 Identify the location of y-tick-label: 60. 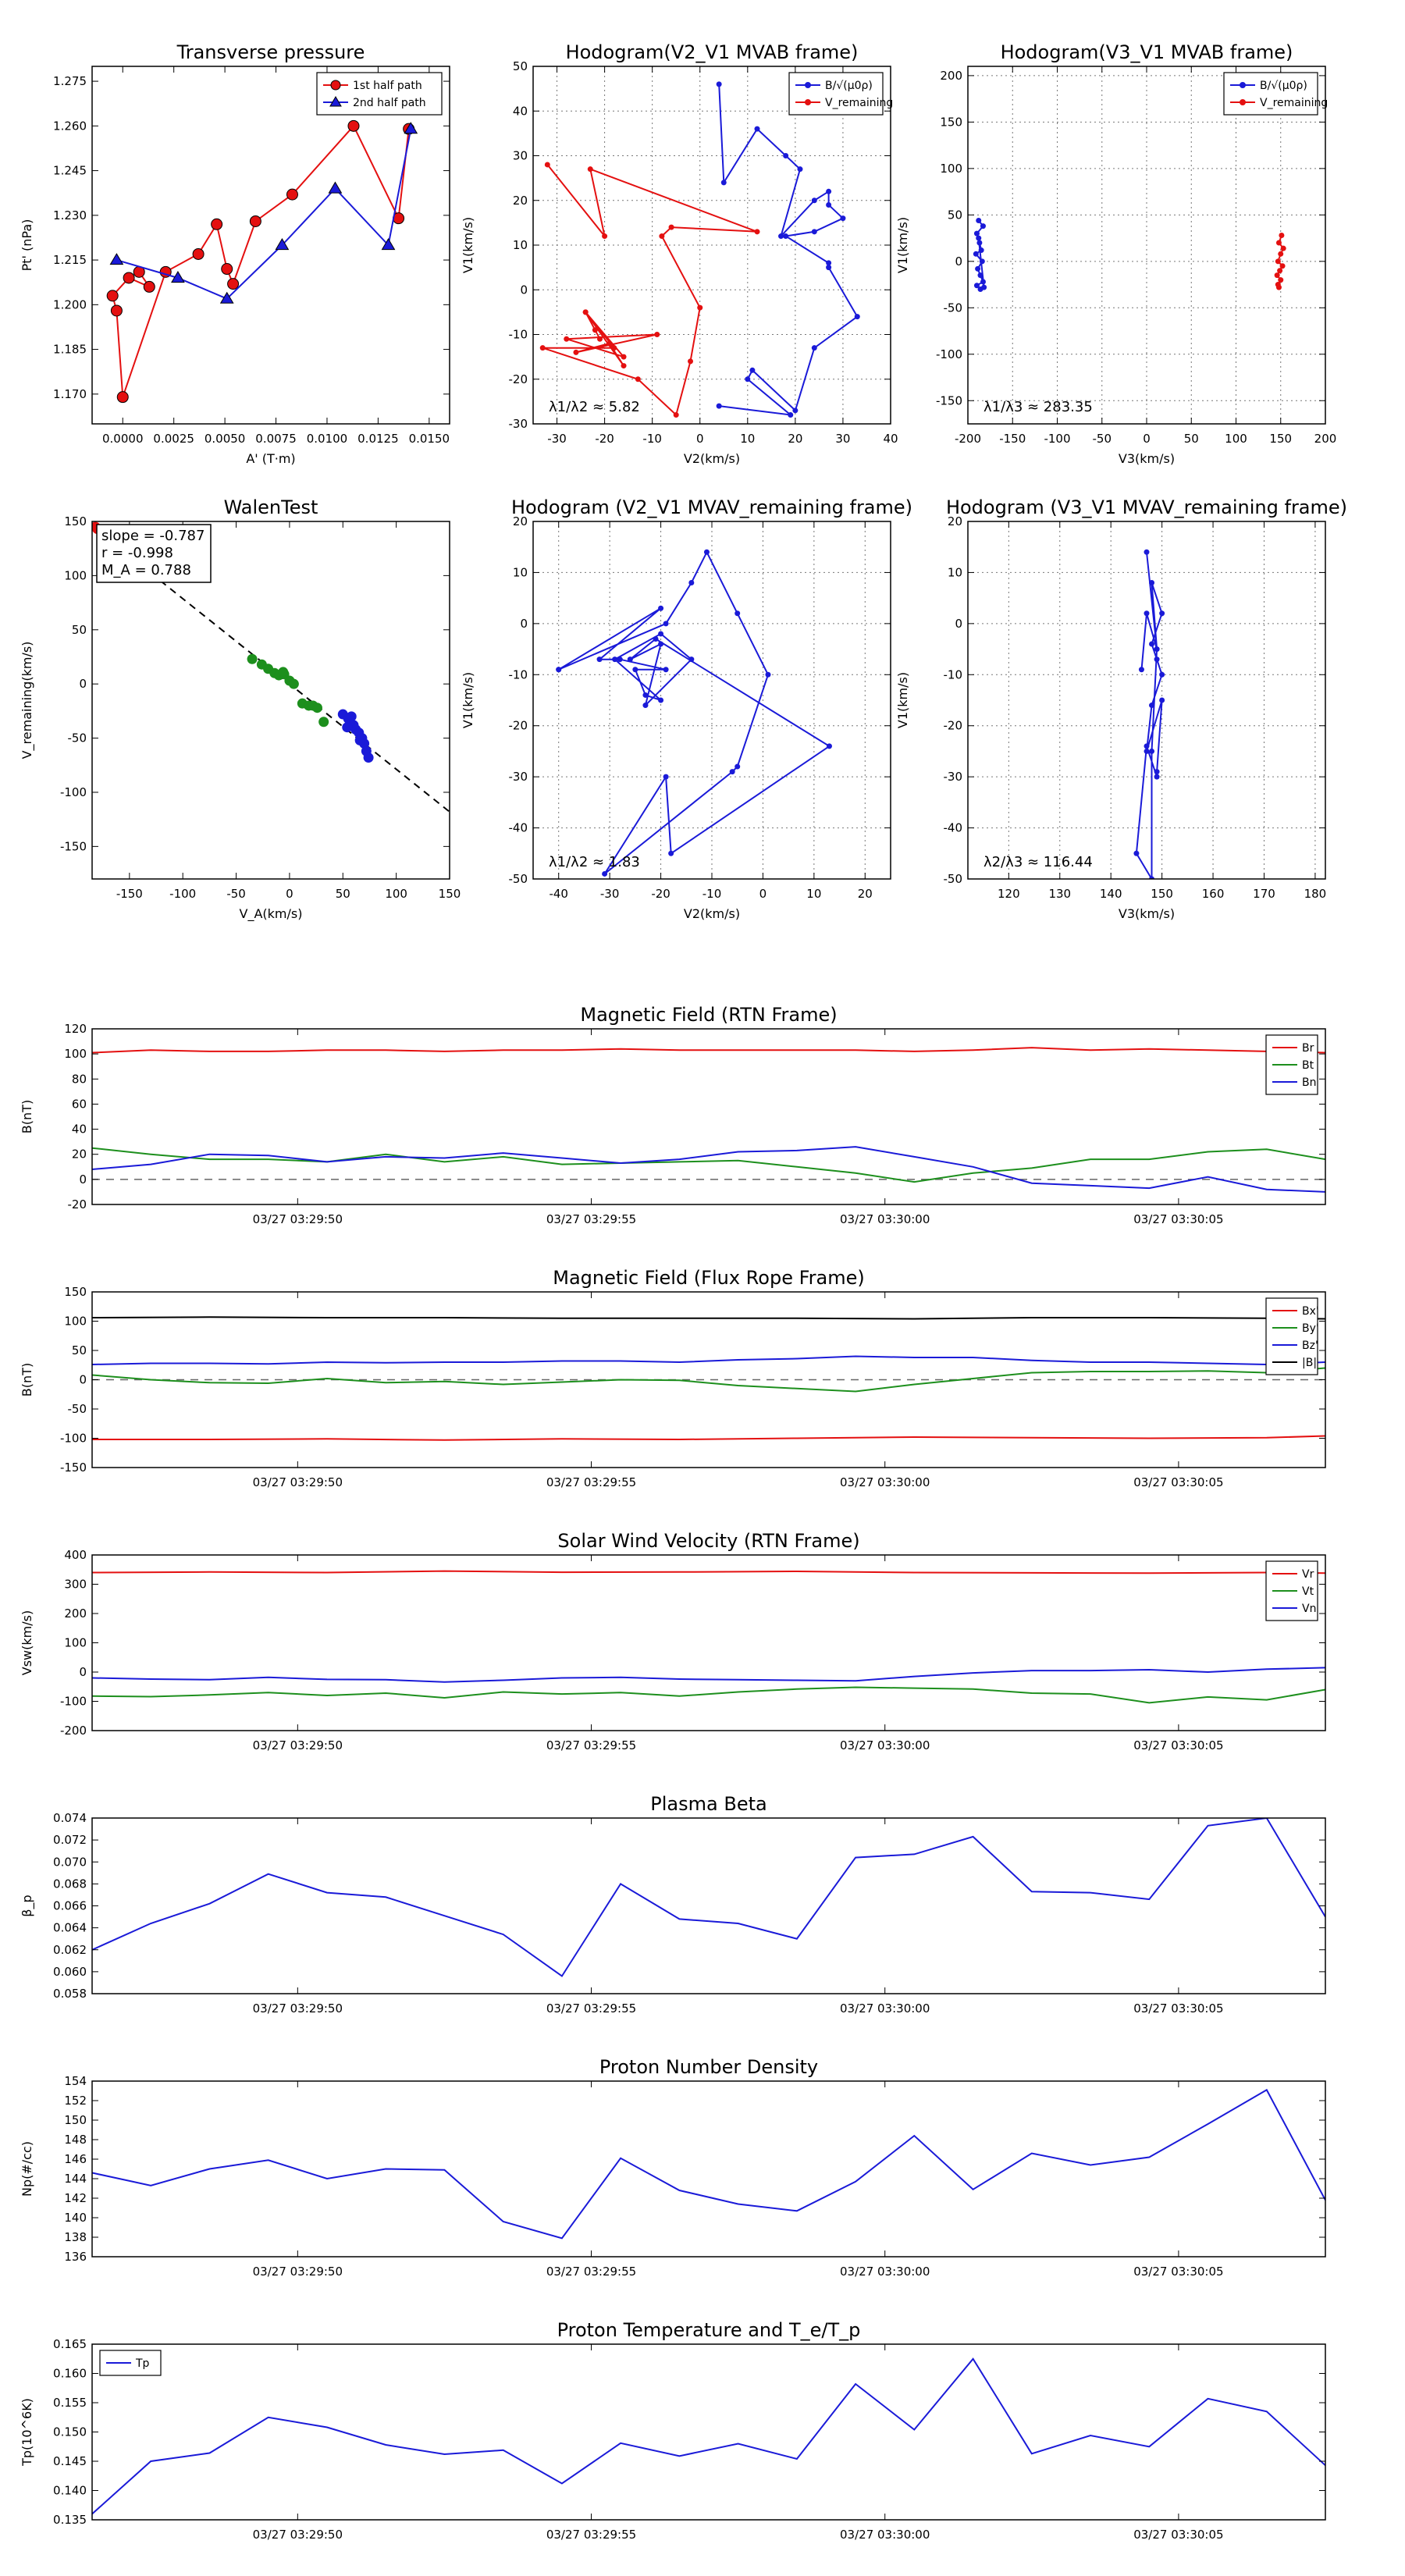
(80, 1104).